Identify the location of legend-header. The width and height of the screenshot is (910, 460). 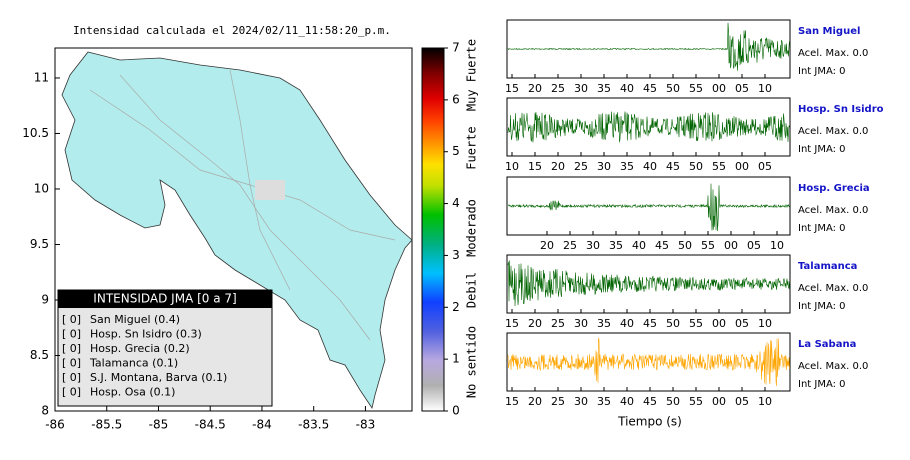
(165, 299).